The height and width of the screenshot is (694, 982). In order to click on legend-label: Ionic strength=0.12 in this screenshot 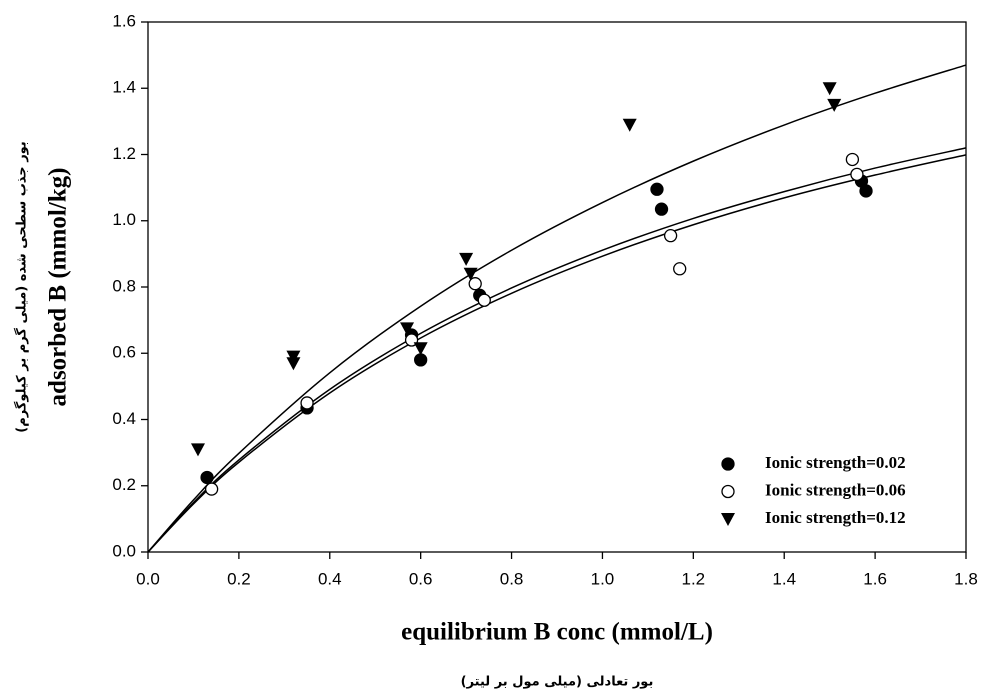, I will do `click(835, 517)`.